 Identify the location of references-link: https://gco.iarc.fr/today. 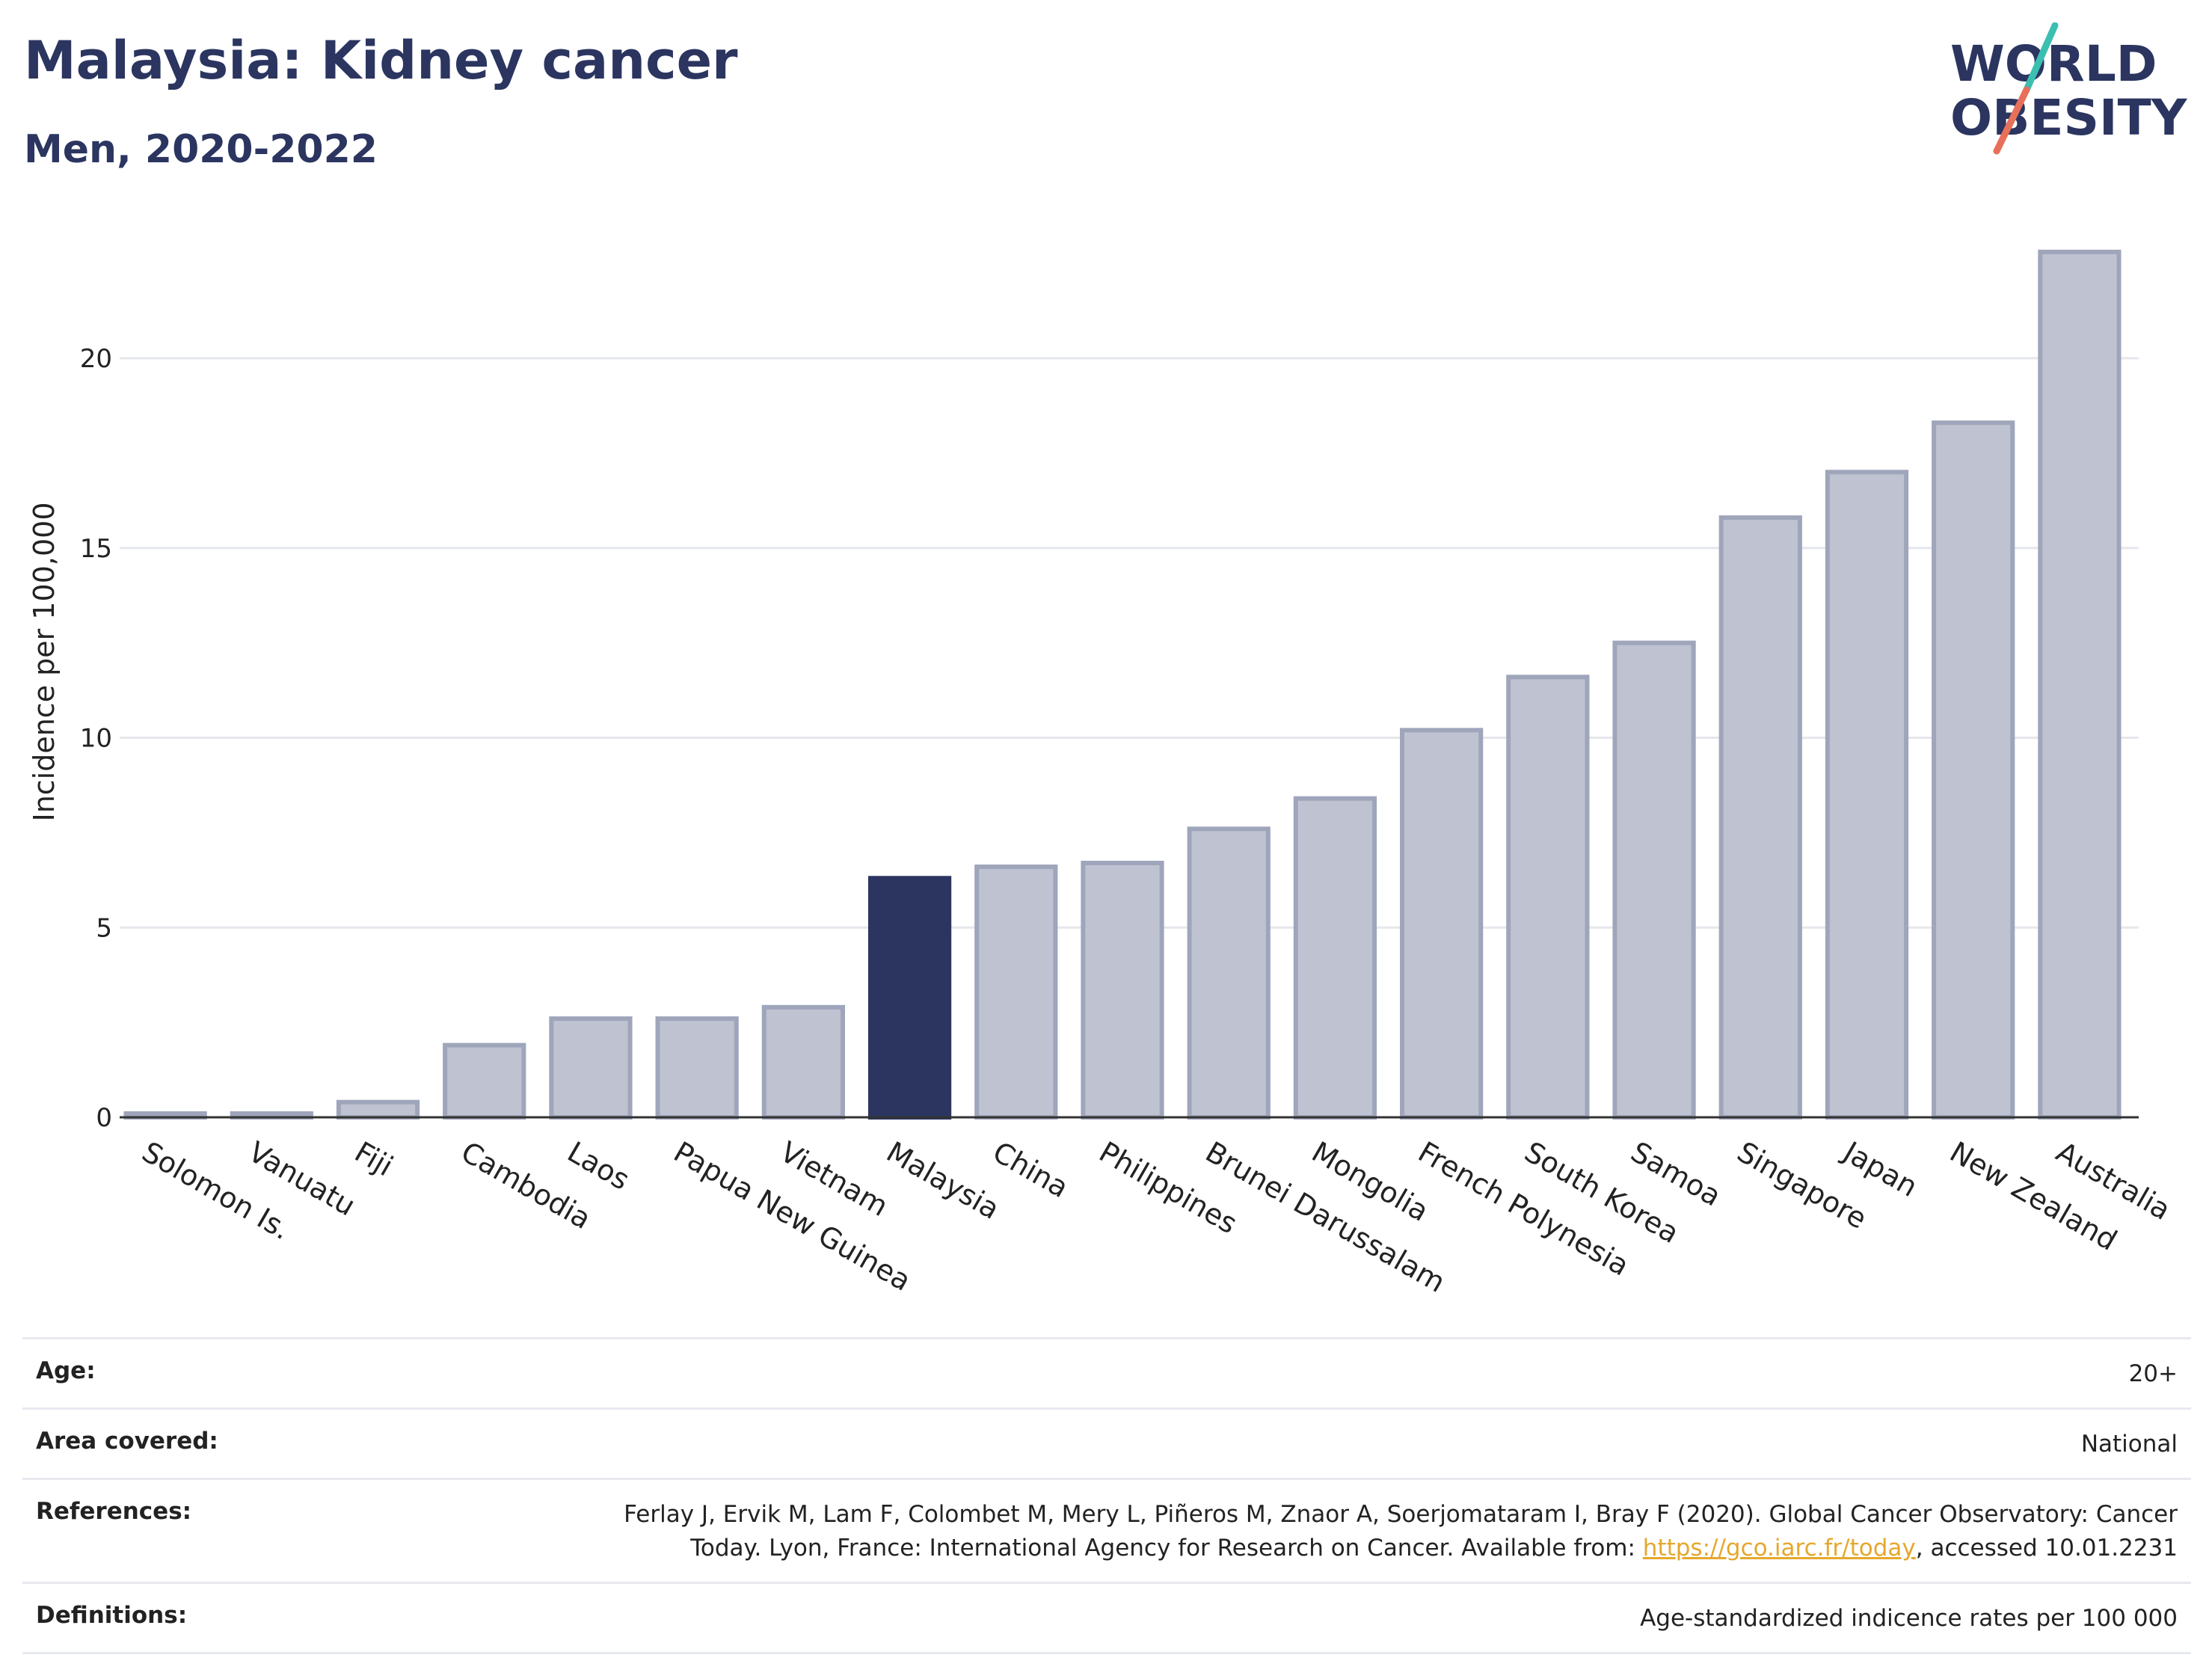
(1779, 1548).